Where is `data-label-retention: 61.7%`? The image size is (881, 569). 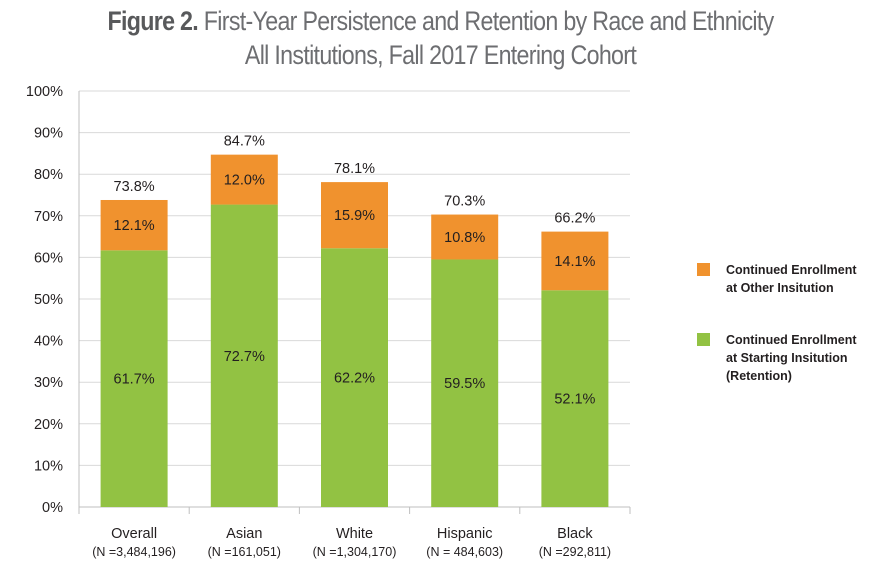 data-label-retention: 61.7% is located at coordinates (134, 380).